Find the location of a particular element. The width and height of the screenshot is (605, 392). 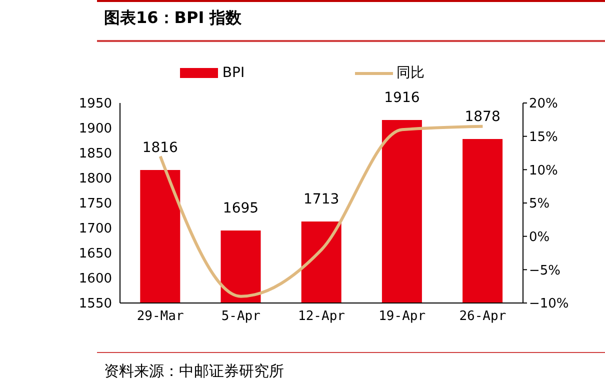

y-tick-label: 1900 is located at coordinates (95, 129).